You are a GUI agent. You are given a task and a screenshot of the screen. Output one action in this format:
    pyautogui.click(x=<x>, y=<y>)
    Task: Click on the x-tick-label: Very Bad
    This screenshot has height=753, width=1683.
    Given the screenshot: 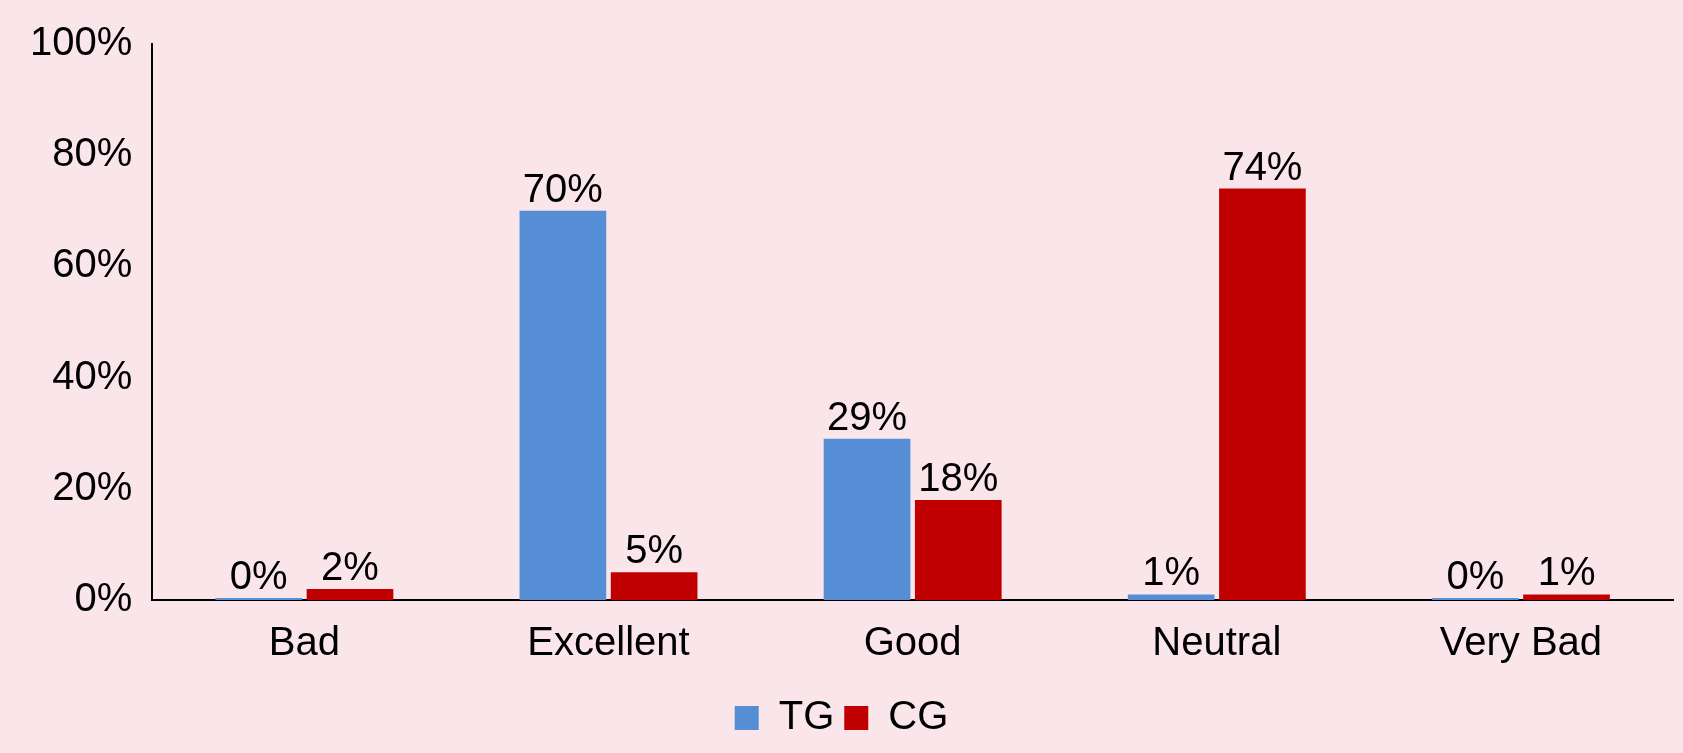 What is the action you would take?
    pyautogui.click(x=1521, y=641)
    